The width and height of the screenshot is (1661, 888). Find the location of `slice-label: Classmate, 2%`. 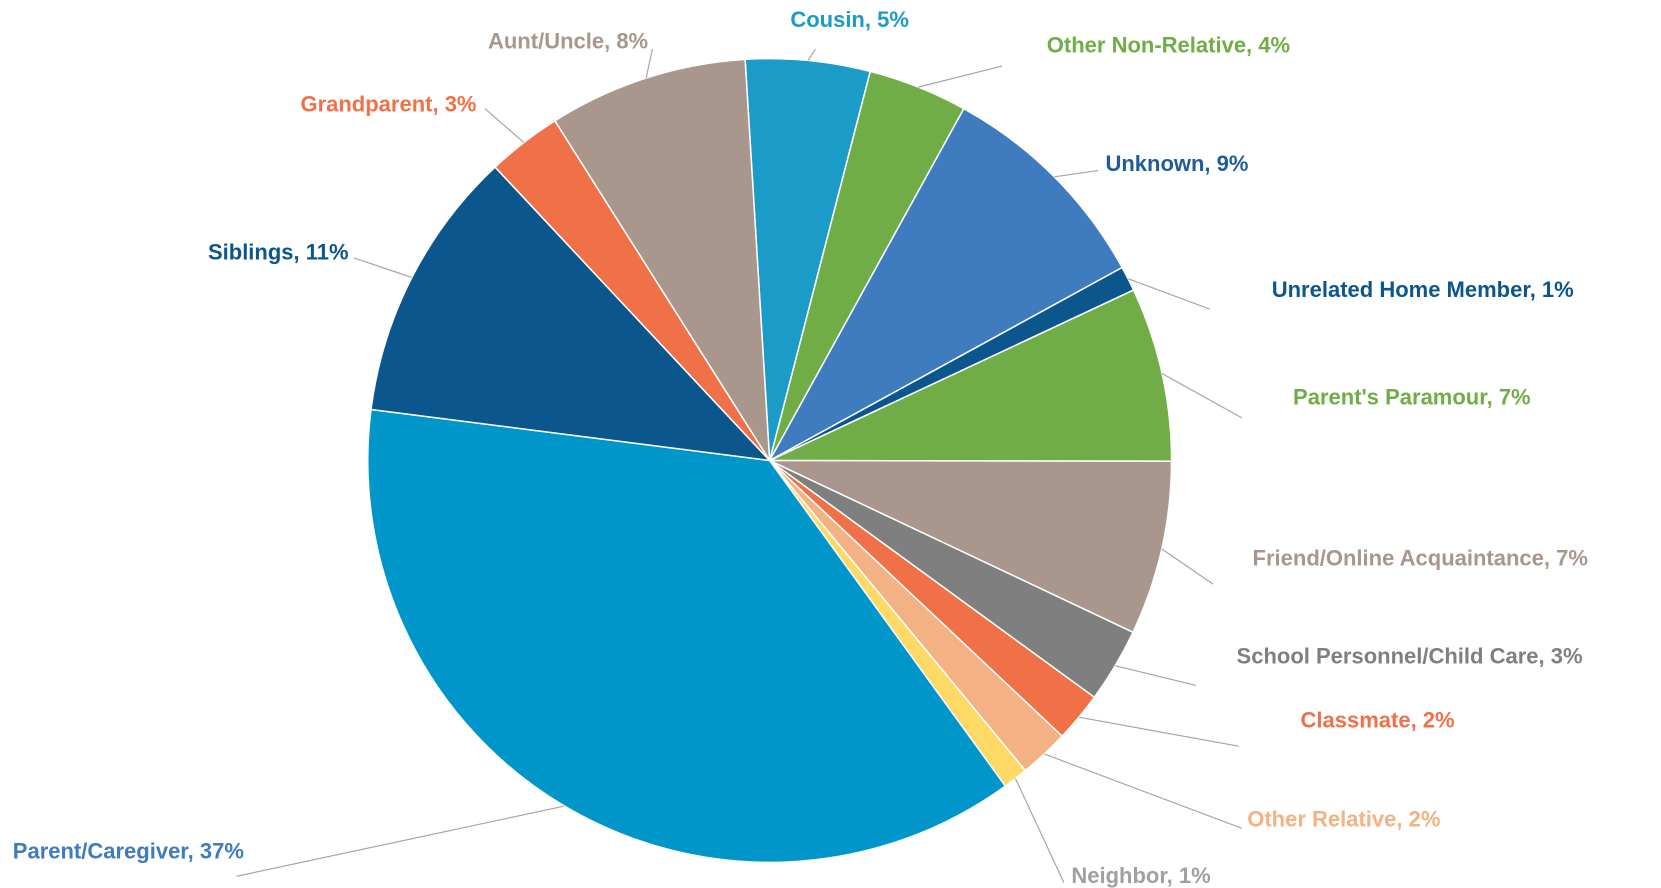

slice-label: Classmate, 2% is located at coordinates (1378, 719).